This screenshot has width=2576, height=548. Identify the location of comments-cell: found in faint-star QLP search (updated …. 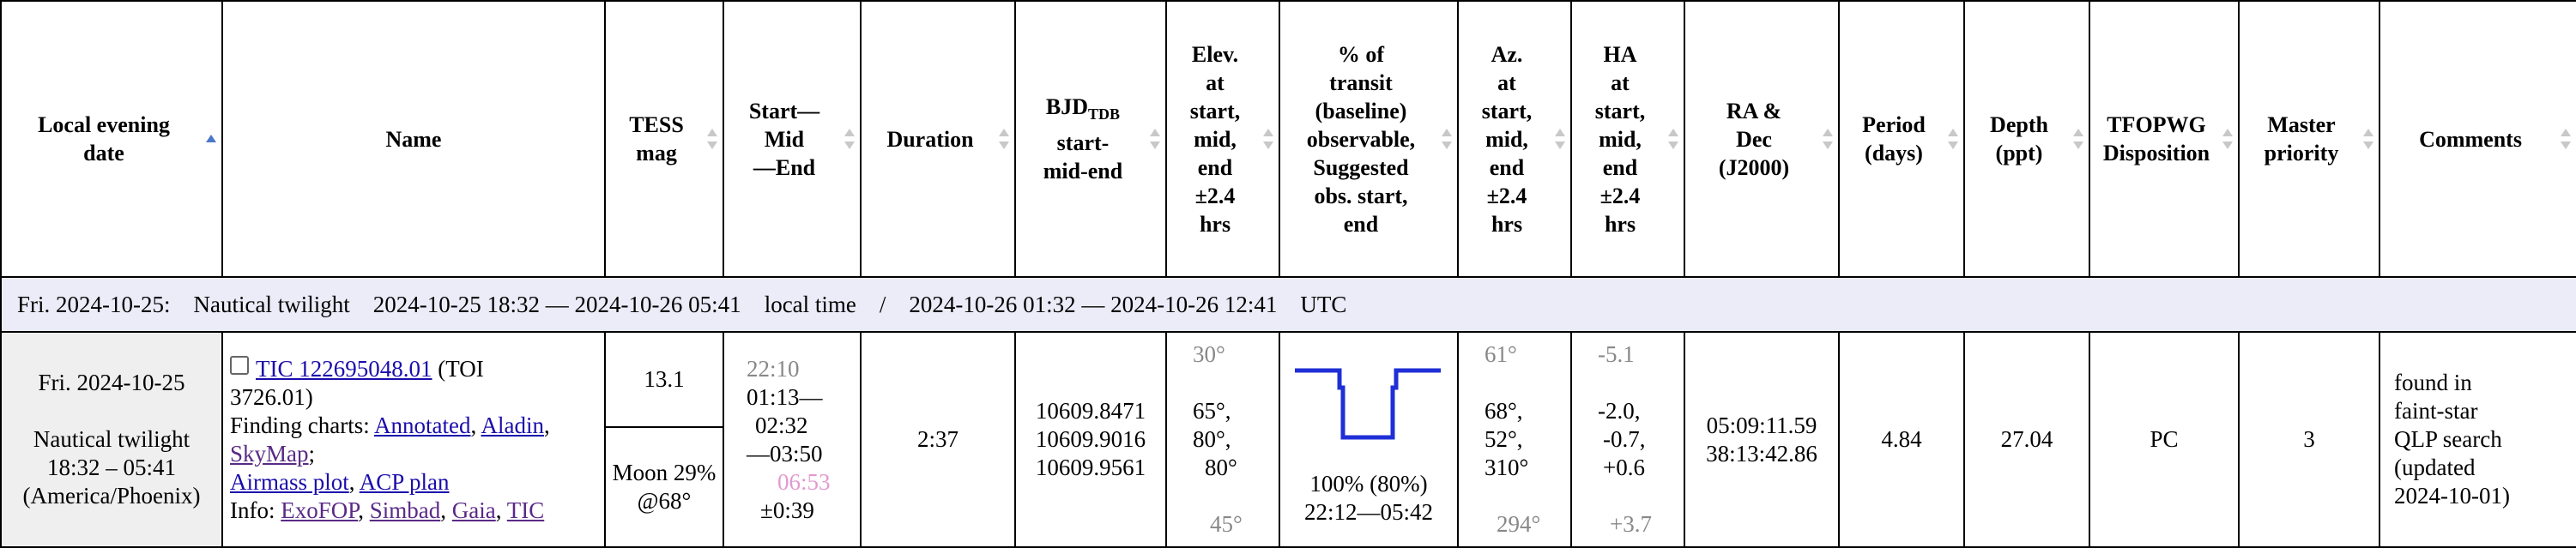
(2477, 440).